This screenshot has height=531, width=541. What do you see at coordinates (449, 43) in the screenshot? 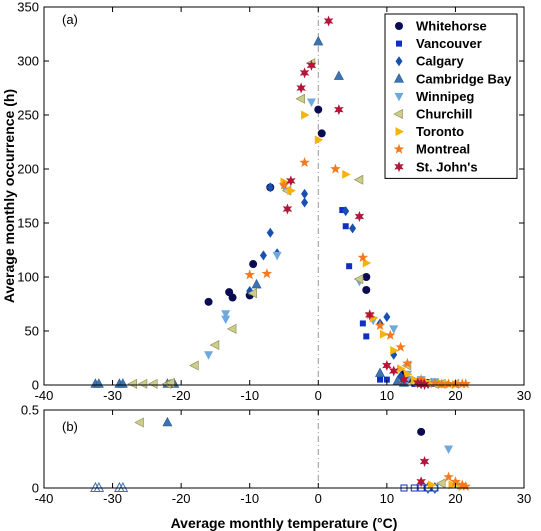
I see `legend-entry: Vancouver` at bounding box center [449, 43].